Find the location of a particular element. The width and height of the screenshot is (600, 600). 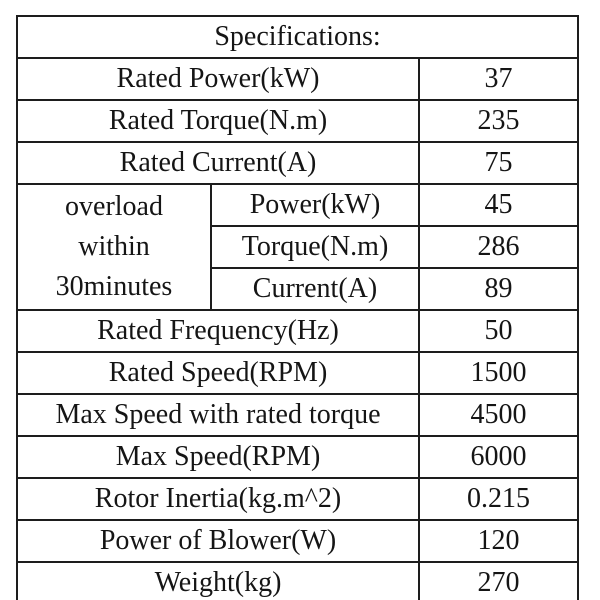

table-row: Rotor Inertia(kg.m^2) 0.215 is located at coordinates (298, 499).